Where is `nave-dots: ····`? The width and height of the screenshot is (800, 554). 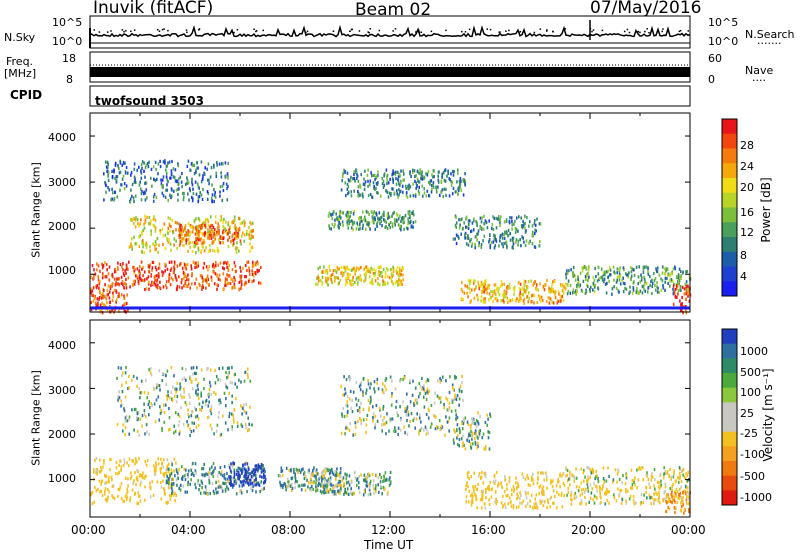
nave-dots: ···· is located at coordinates (759, 80).